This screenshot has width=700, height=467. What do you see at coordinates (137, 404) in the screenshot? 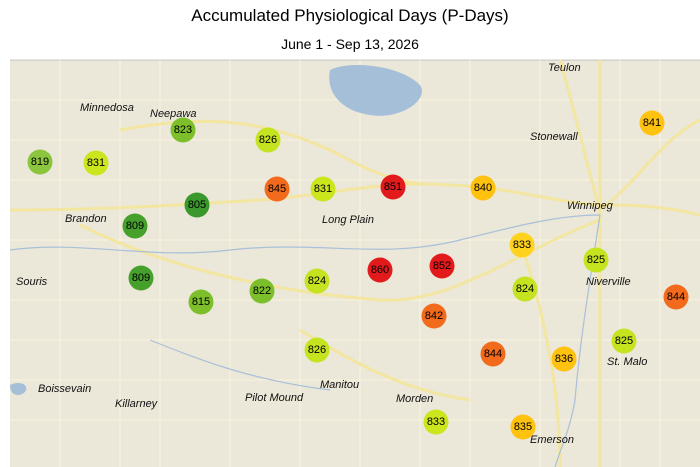
I see `place-label: Killarney` at bounding box center [137, 404].